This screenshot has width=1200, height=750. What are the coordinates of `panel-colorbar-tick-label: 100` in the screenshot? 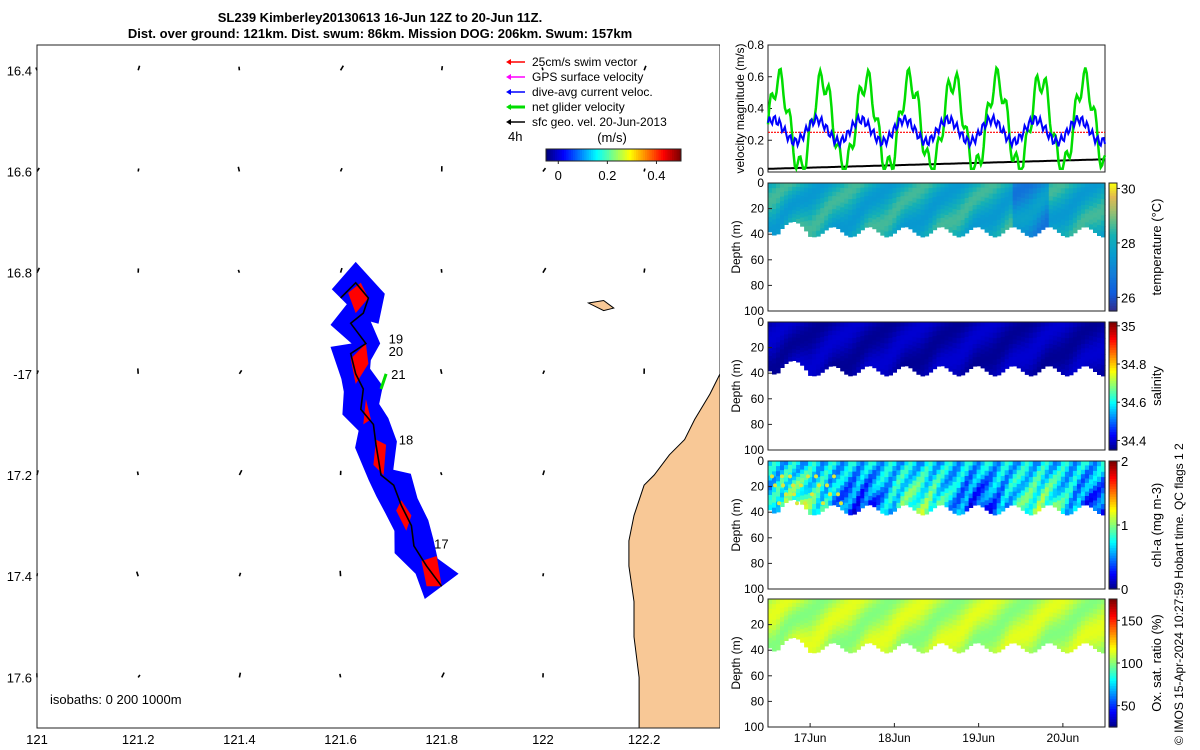 It's located at (1132, 663).